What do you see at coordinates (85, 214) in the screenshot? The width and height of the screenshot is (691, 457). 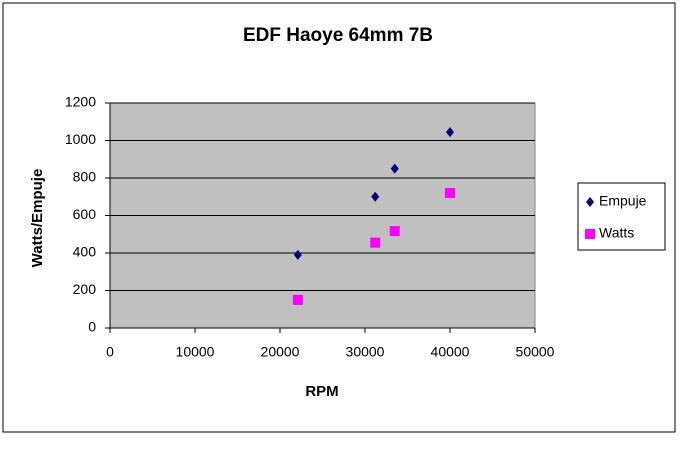 I see `y-tick-label: 600` at bounding box center [85, 214].